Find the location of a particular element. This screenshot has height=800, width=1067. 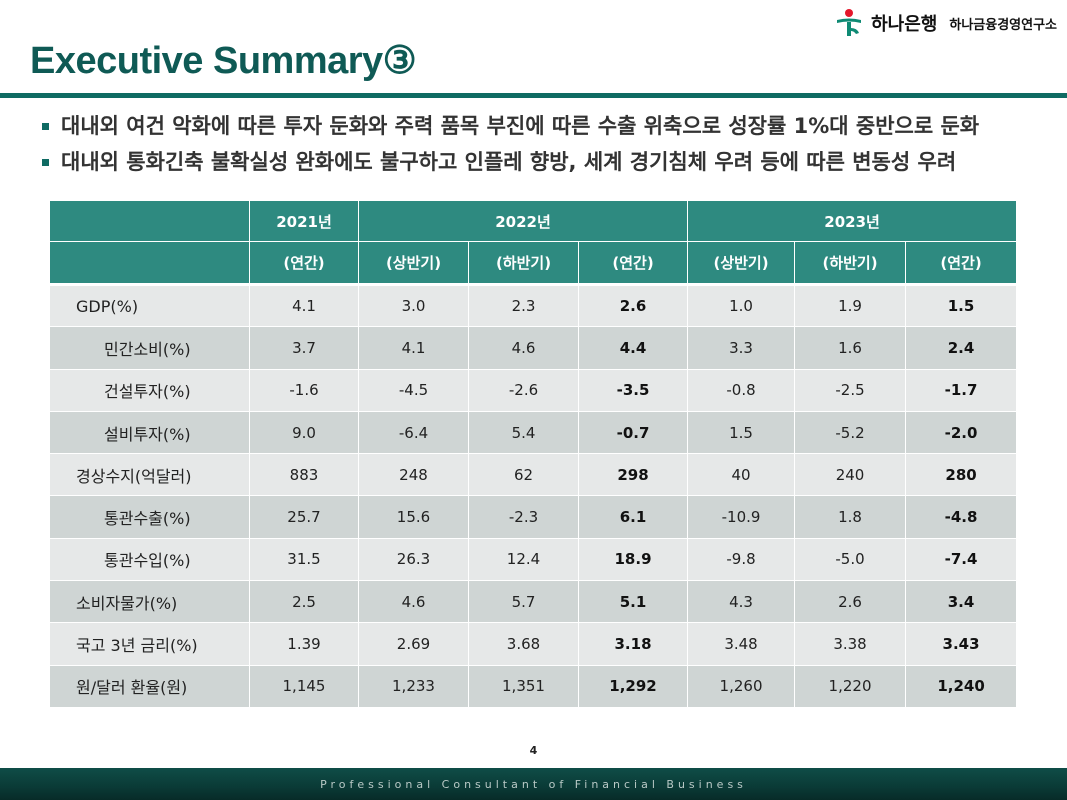

table-row: GDP(%) 4.1 3.0 2.3 2.6 1.0 1.9 1.5 is located at coordinates (533, 305).